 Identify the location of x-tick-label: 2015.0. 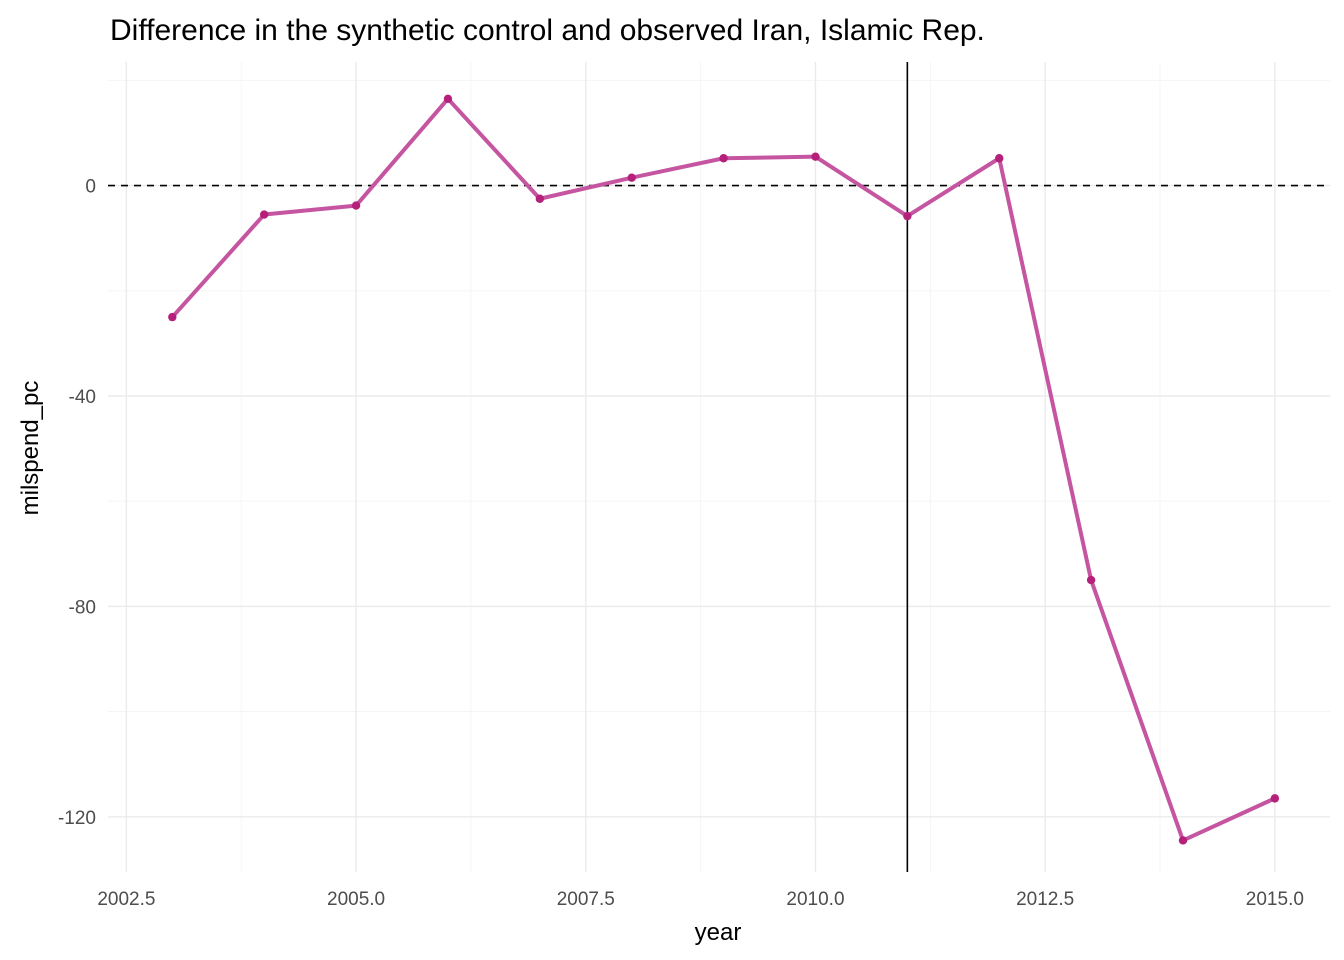
(1275, 899).